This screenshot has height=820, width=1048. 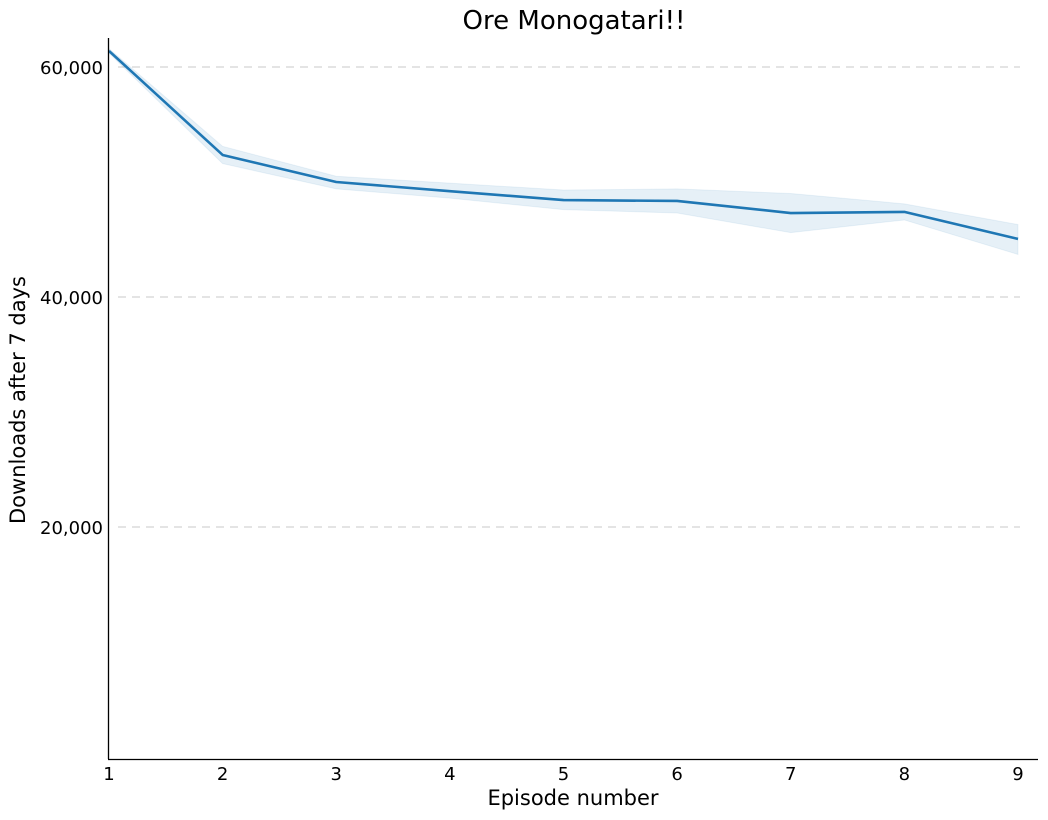 What do you see at coordinates (71, 68) in the screenshot?
I see `y-tick-label: 60,000` at bounding box center [71, 68].